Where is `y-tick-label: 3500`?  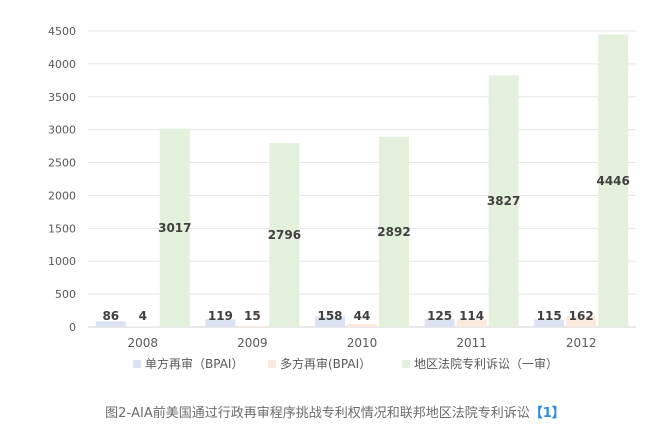 y-tick-label: 3500 is located at coordinates (62, 97).